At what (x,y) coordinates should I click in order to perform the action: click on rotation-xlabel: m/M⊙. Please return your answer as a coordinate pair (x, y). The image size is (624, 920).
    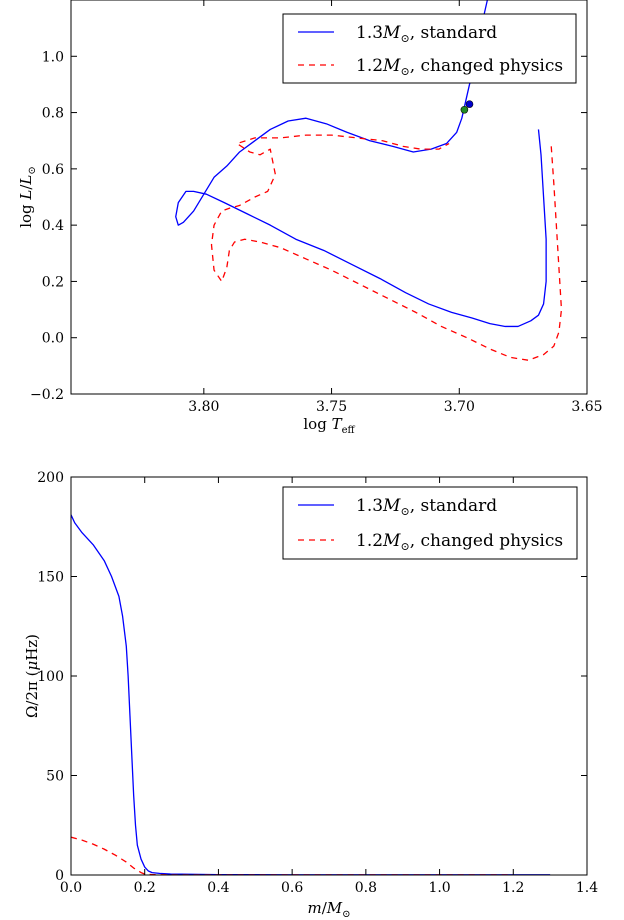
    Looking at the image, I should click on (328, 909).